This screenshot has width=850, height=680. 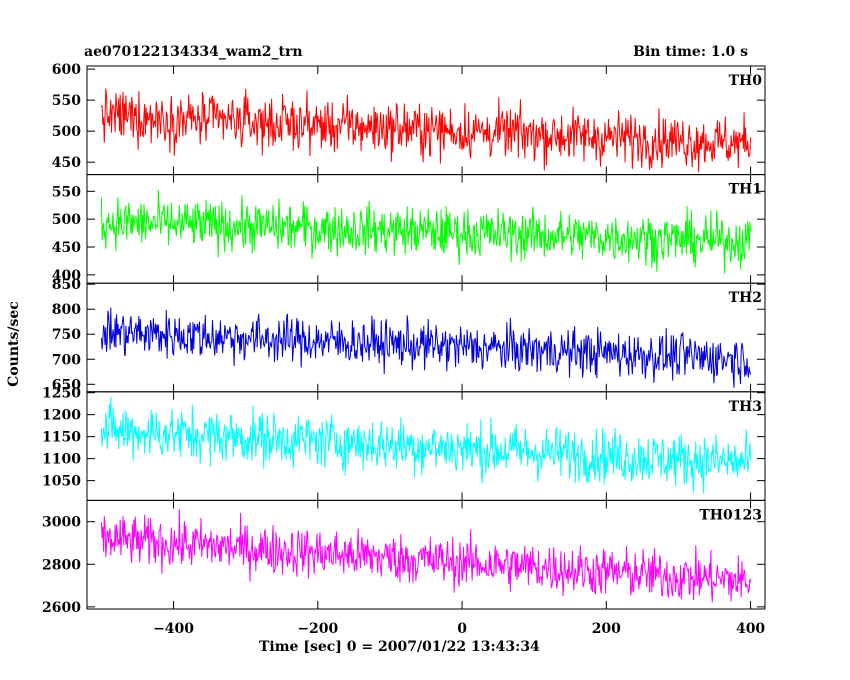 What do you see at coordinates (426, 347) in the screenshot?
I see `series-line-th2` at bounding box center [426, 347].